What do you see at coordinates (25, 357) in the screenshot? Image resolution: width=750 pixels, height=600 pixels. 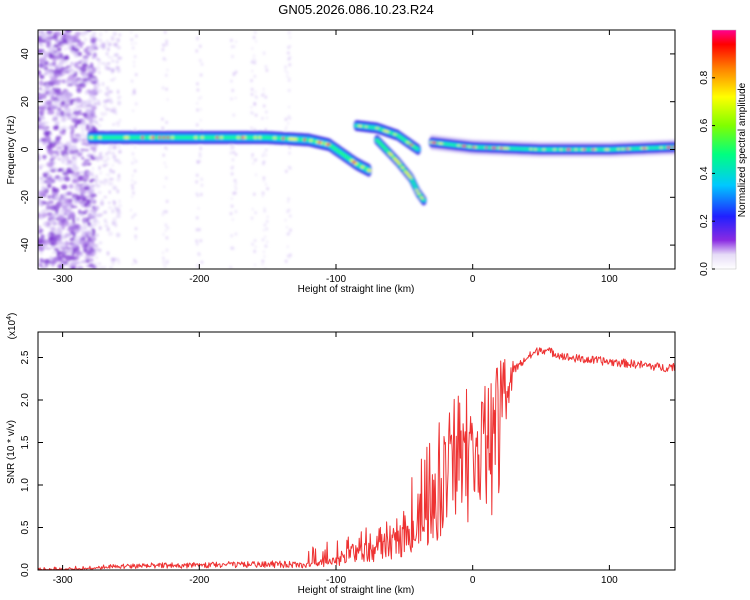 I see `snr-ytick-label: 2.5` at bounding box center [25, 357].